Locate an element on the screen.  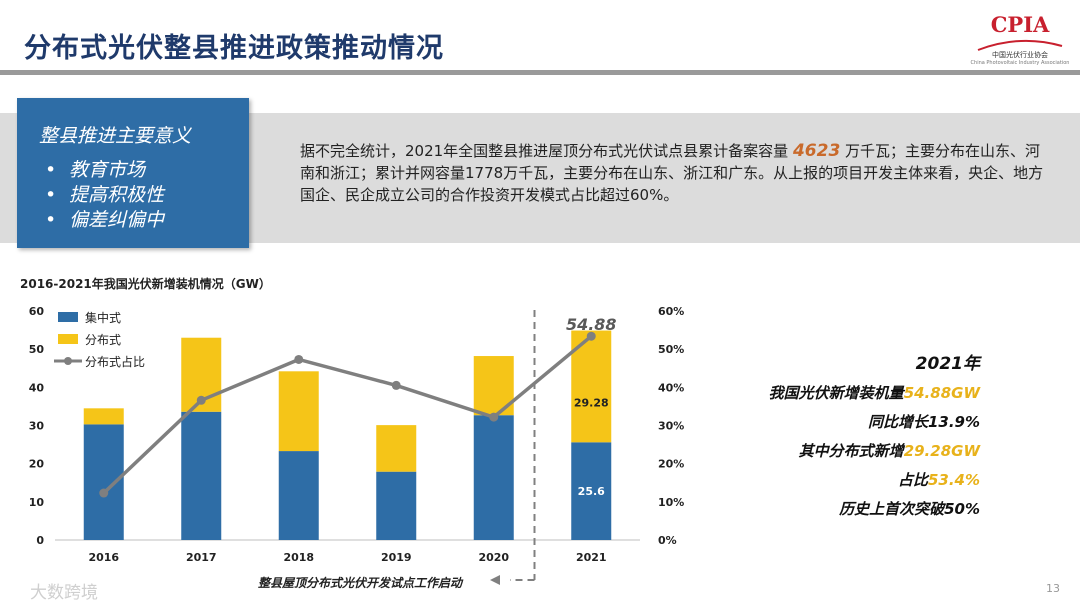
summary-value: 29.28GW is located at coordinates (941, 451).